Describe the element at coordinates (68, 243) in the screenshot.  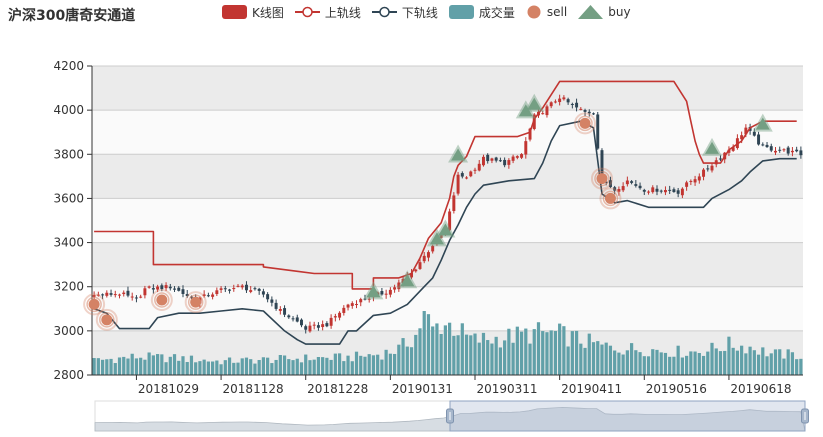
I see `y-tick-label: 3400` at that location.